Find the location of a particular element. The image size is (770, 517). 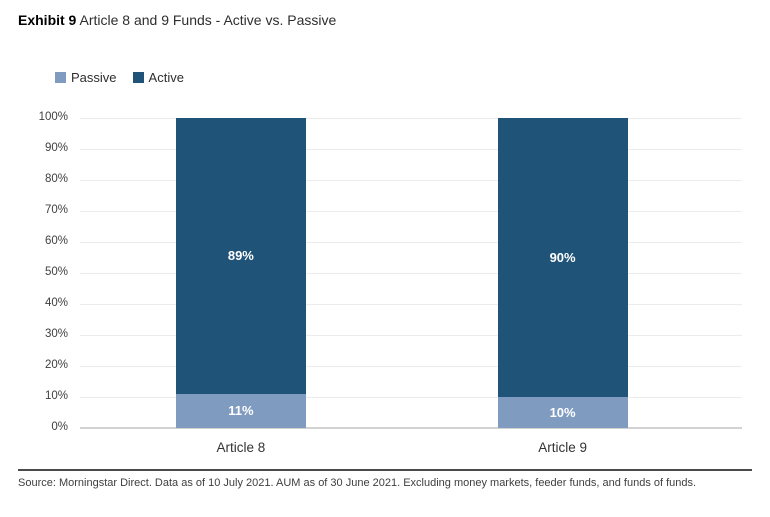

segment-active: 90% is located at coordinates (562, 257).